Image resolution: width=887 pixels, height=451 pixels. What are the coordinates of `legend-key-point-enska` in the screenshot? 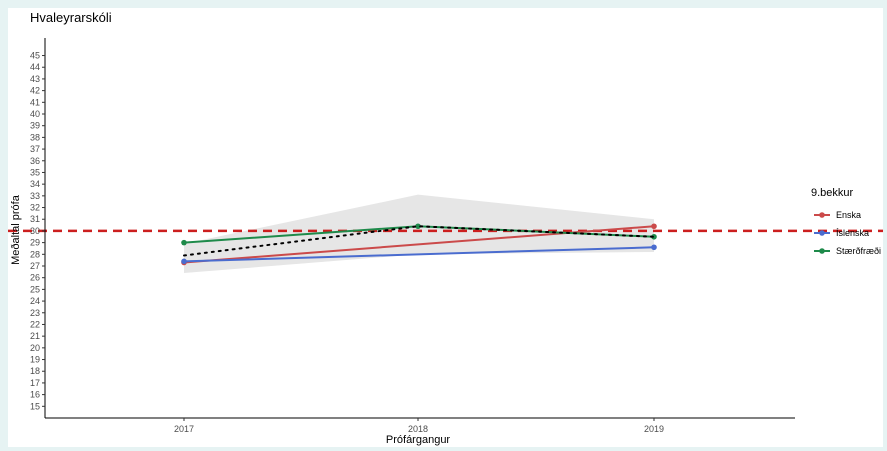 It's located at (822, 215).